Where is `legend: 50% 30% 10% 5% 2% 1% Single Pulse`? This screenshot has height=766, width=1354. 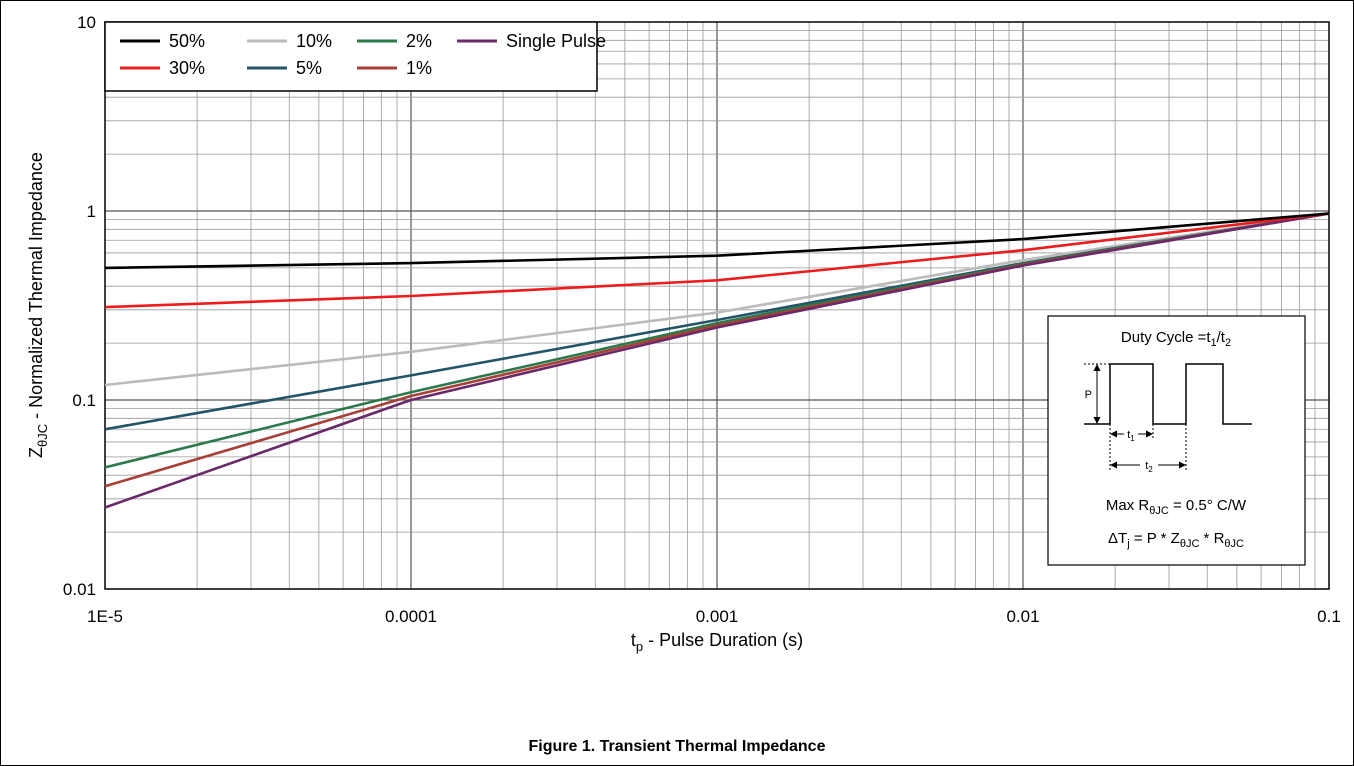 legend: 50% 30% 10% 5% 2% 1% Single Pulse is located at coordinates (355, 56).